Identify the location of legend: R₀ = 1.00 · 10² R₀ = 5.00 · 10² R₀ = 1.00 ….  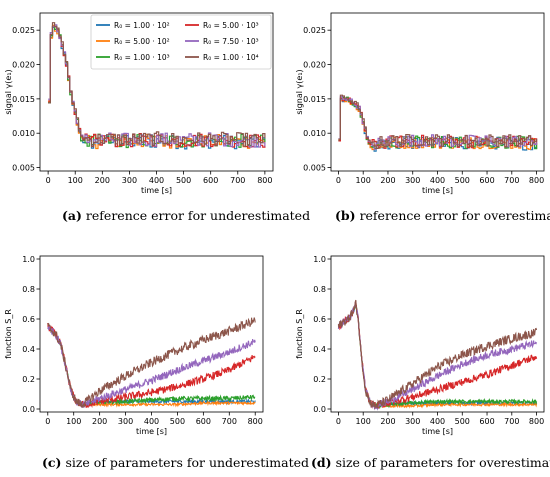
(181, 42).